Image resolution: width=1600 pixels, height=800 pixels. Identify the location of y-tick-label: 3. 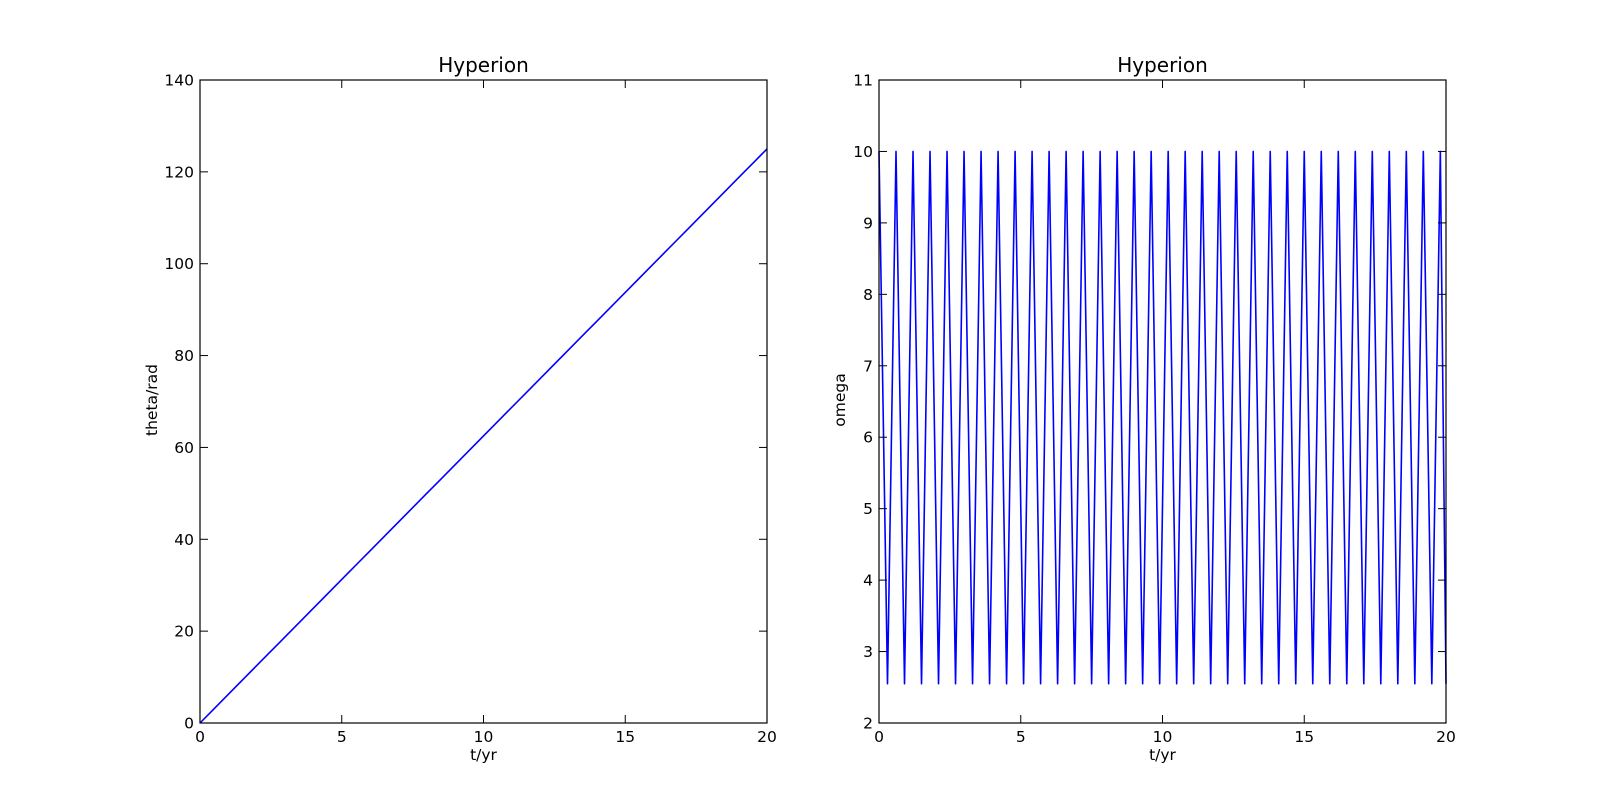
(868, 652).